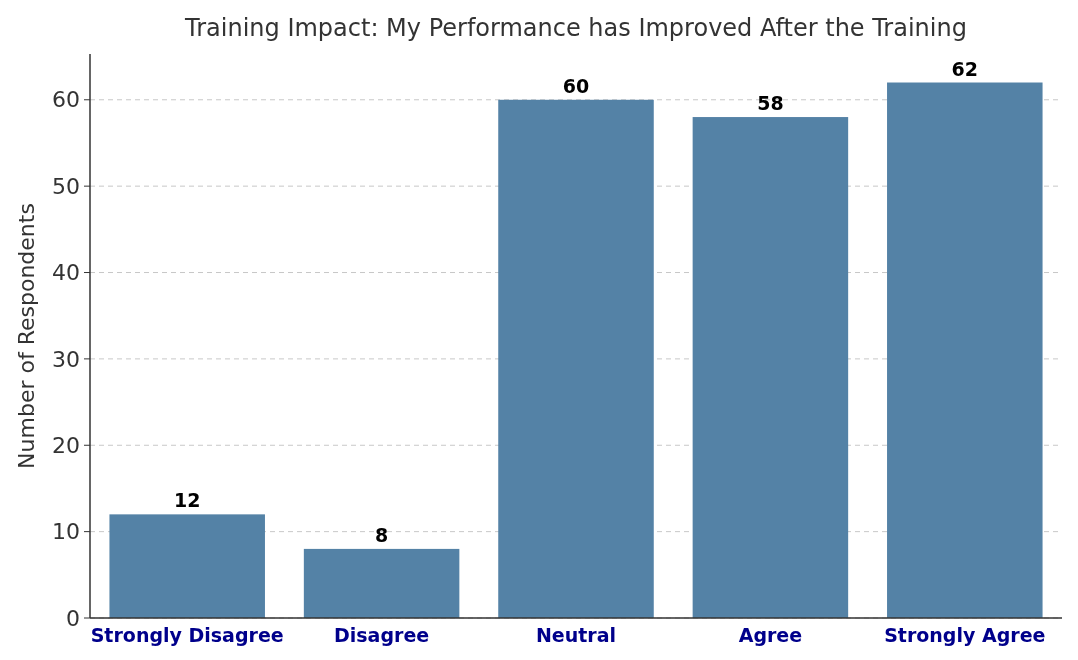 The width and height of the screenshot is (1078, 660). Describe the element at coordinates (187, 500) in the screenshot. I see `data-label: 12` at that location.